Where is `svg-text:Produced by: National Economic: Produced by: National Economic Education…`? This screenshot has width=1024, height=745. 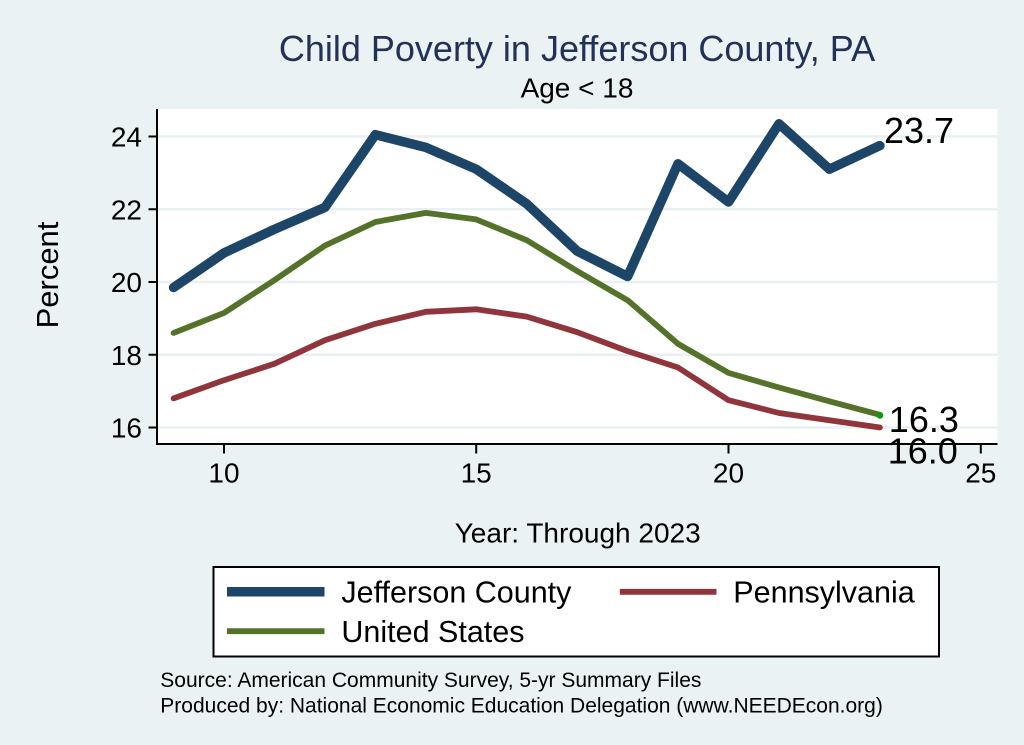 svg-text:Produced by: National Economic: Produced by: National Economic Education… is located at coordinates (521, 706).